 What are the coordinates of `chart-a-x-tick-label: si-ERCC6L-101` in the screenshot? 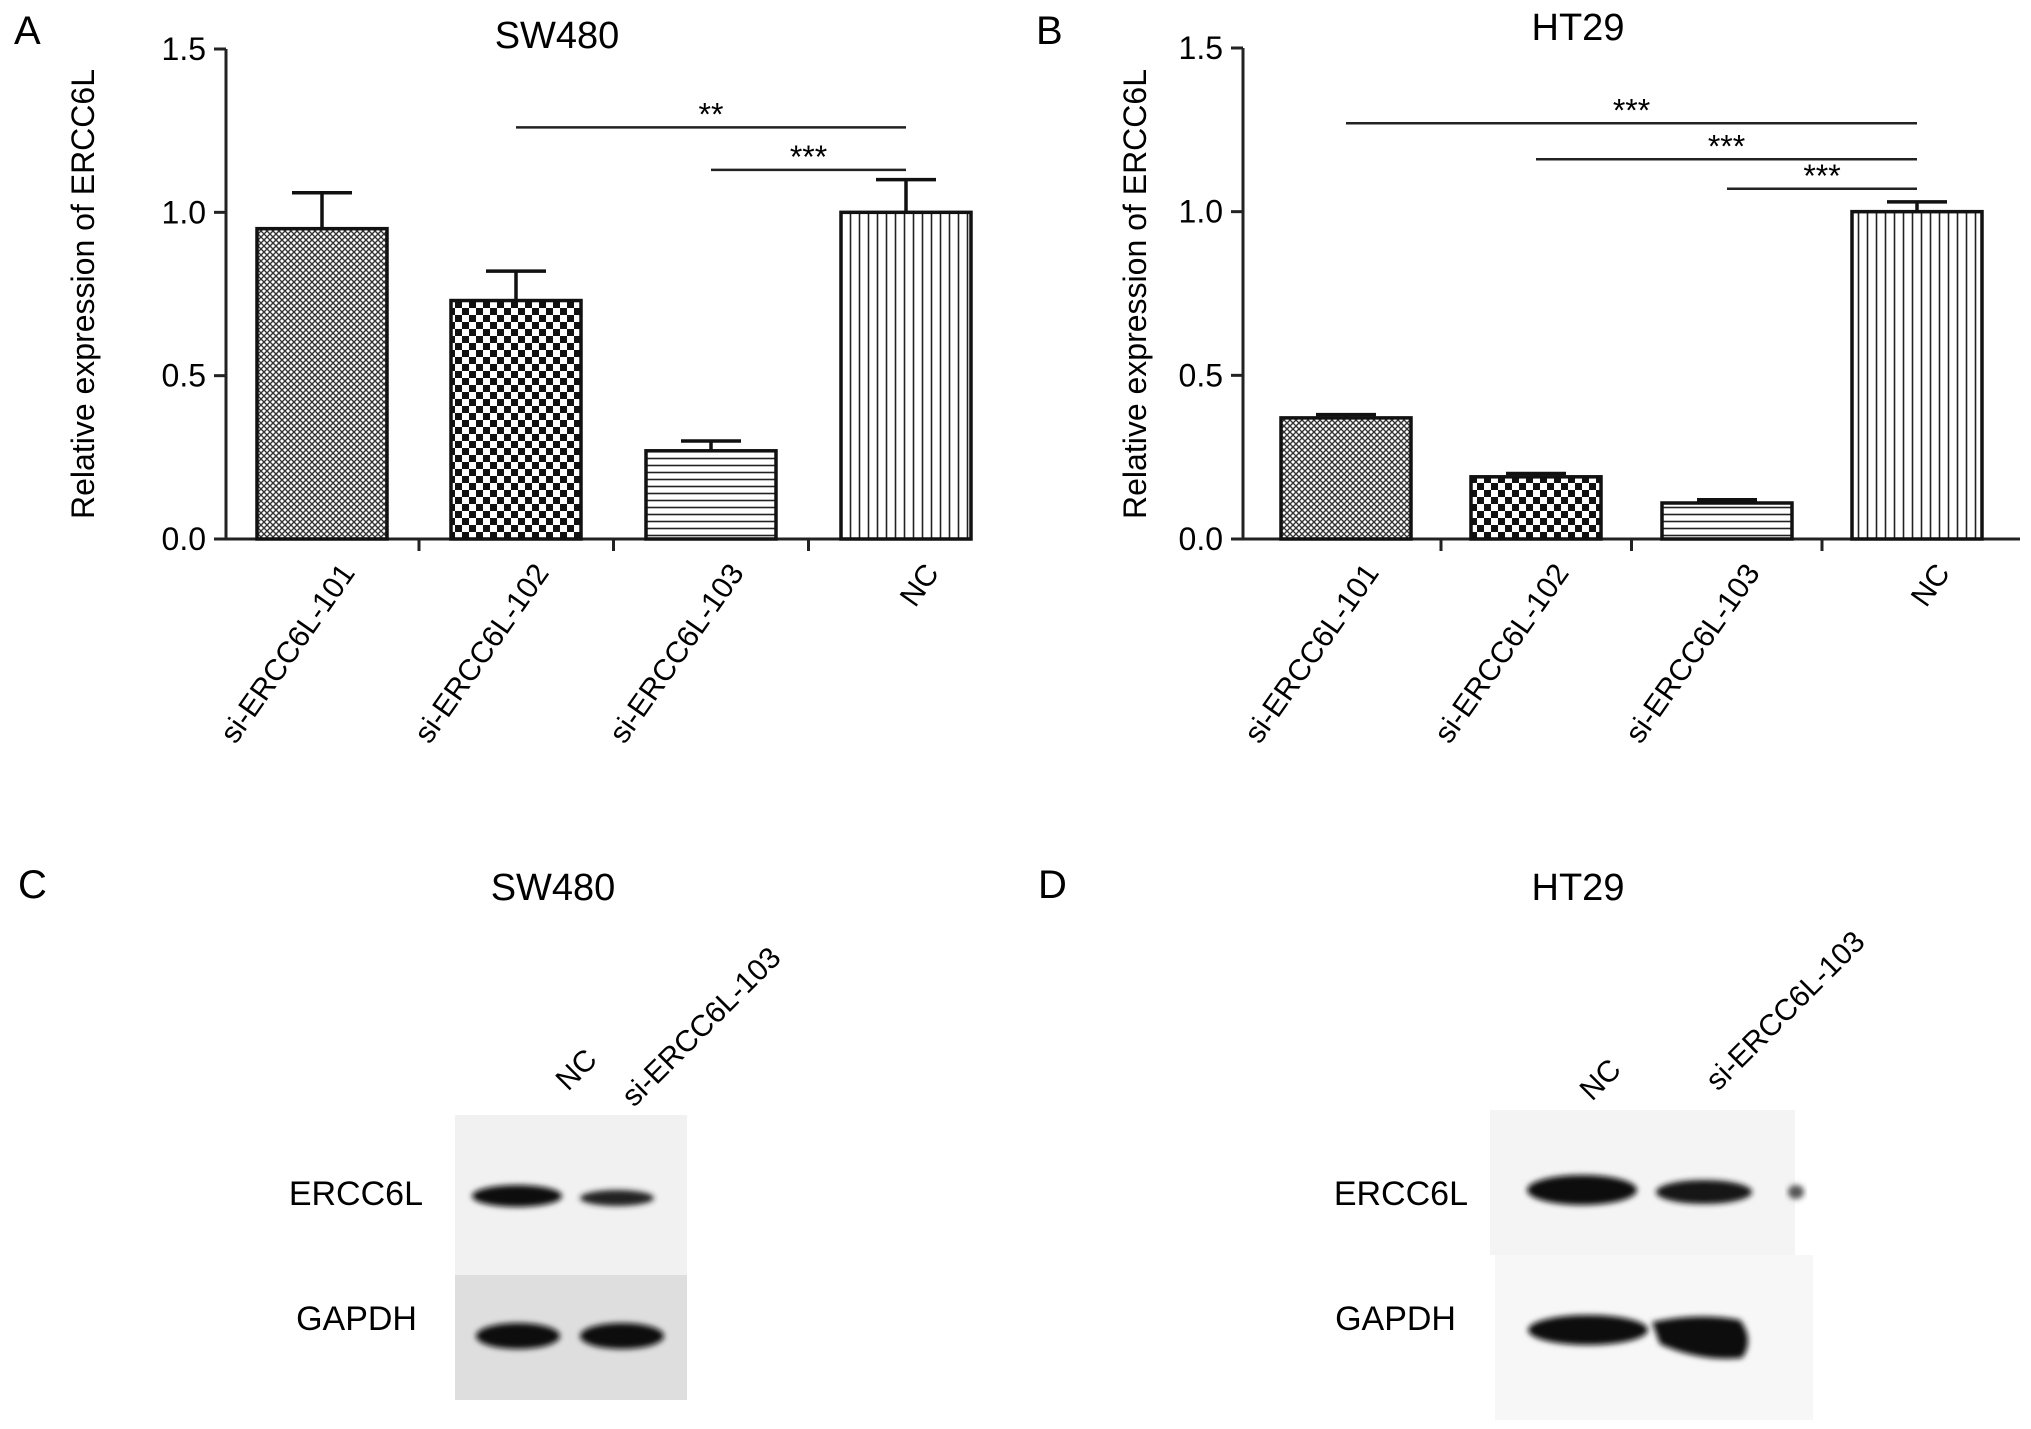 It's located at (288, 653).